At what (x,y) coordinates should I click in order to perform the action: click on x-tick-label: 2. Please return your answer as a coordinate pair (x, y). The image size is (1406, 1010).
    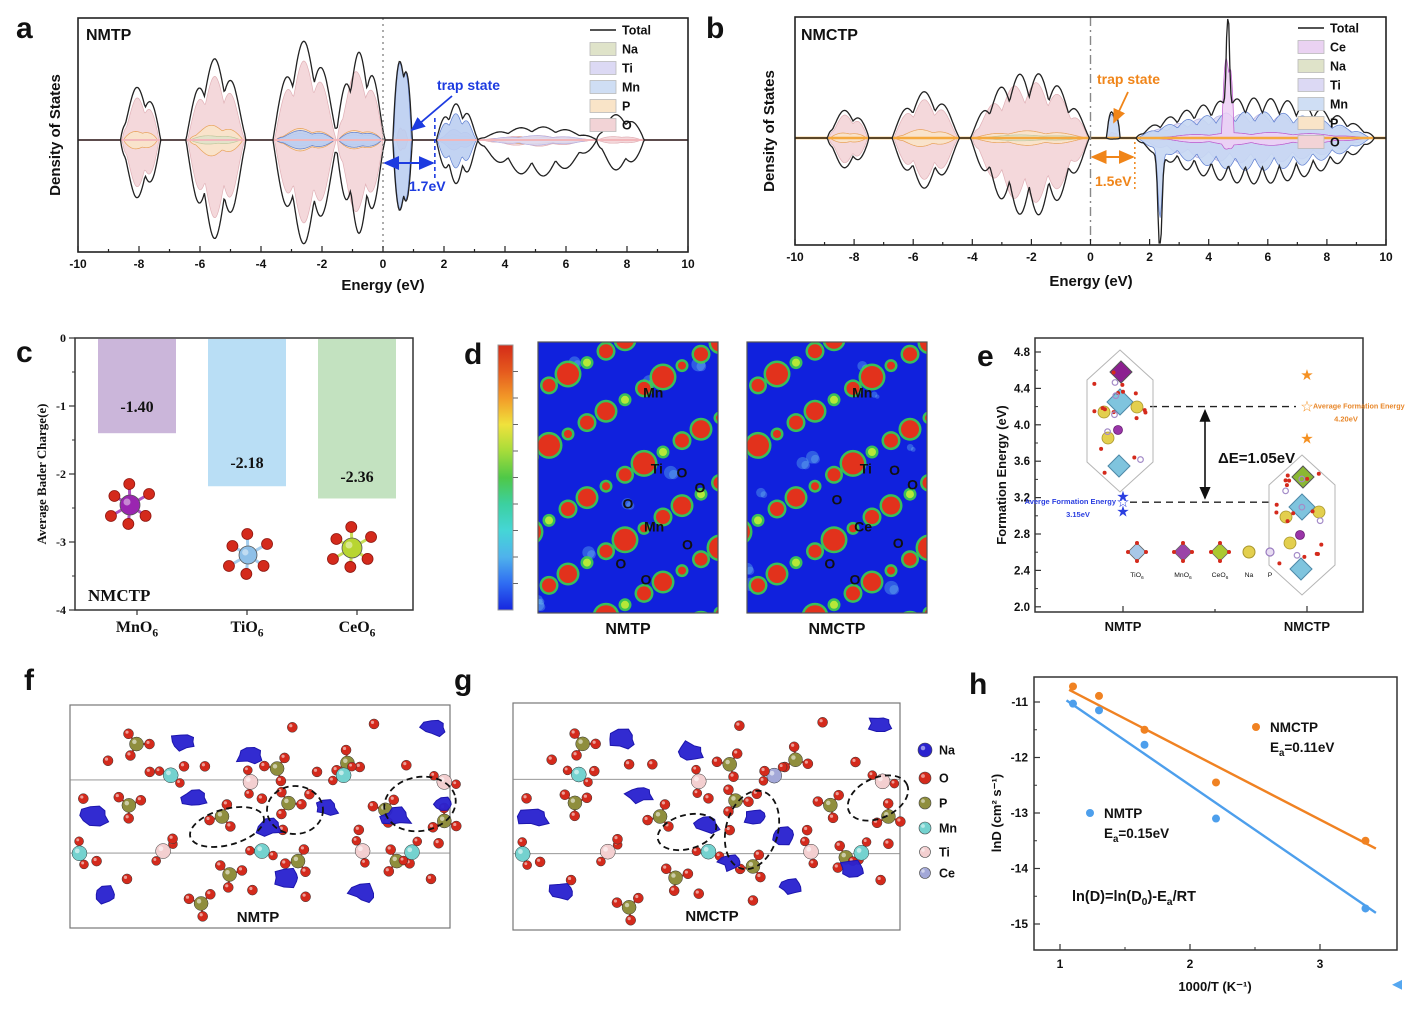
    Looking at the image, I should click on (1190, 964).